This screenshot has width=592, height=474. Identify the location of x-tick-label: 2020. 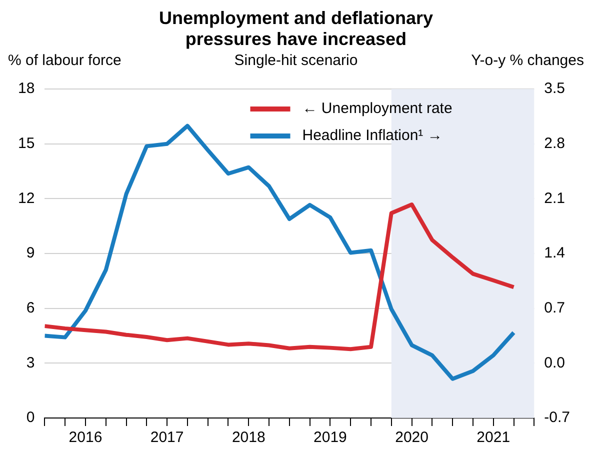
(411, 437).